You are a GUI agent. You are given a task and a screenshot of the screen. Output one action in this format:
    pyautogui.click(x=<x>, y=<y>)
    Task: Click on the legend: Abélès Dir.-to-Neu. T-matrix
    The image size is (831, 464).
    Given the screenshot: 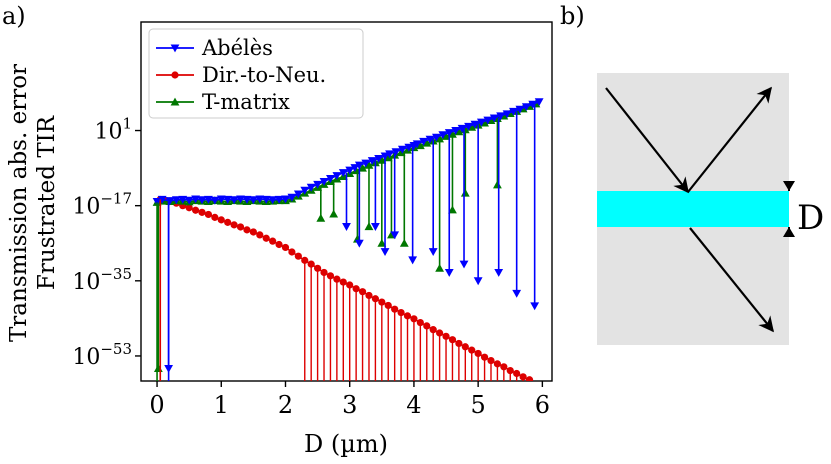 What is the action you would take?
    pyautogui.click(x=256, y=73)
    